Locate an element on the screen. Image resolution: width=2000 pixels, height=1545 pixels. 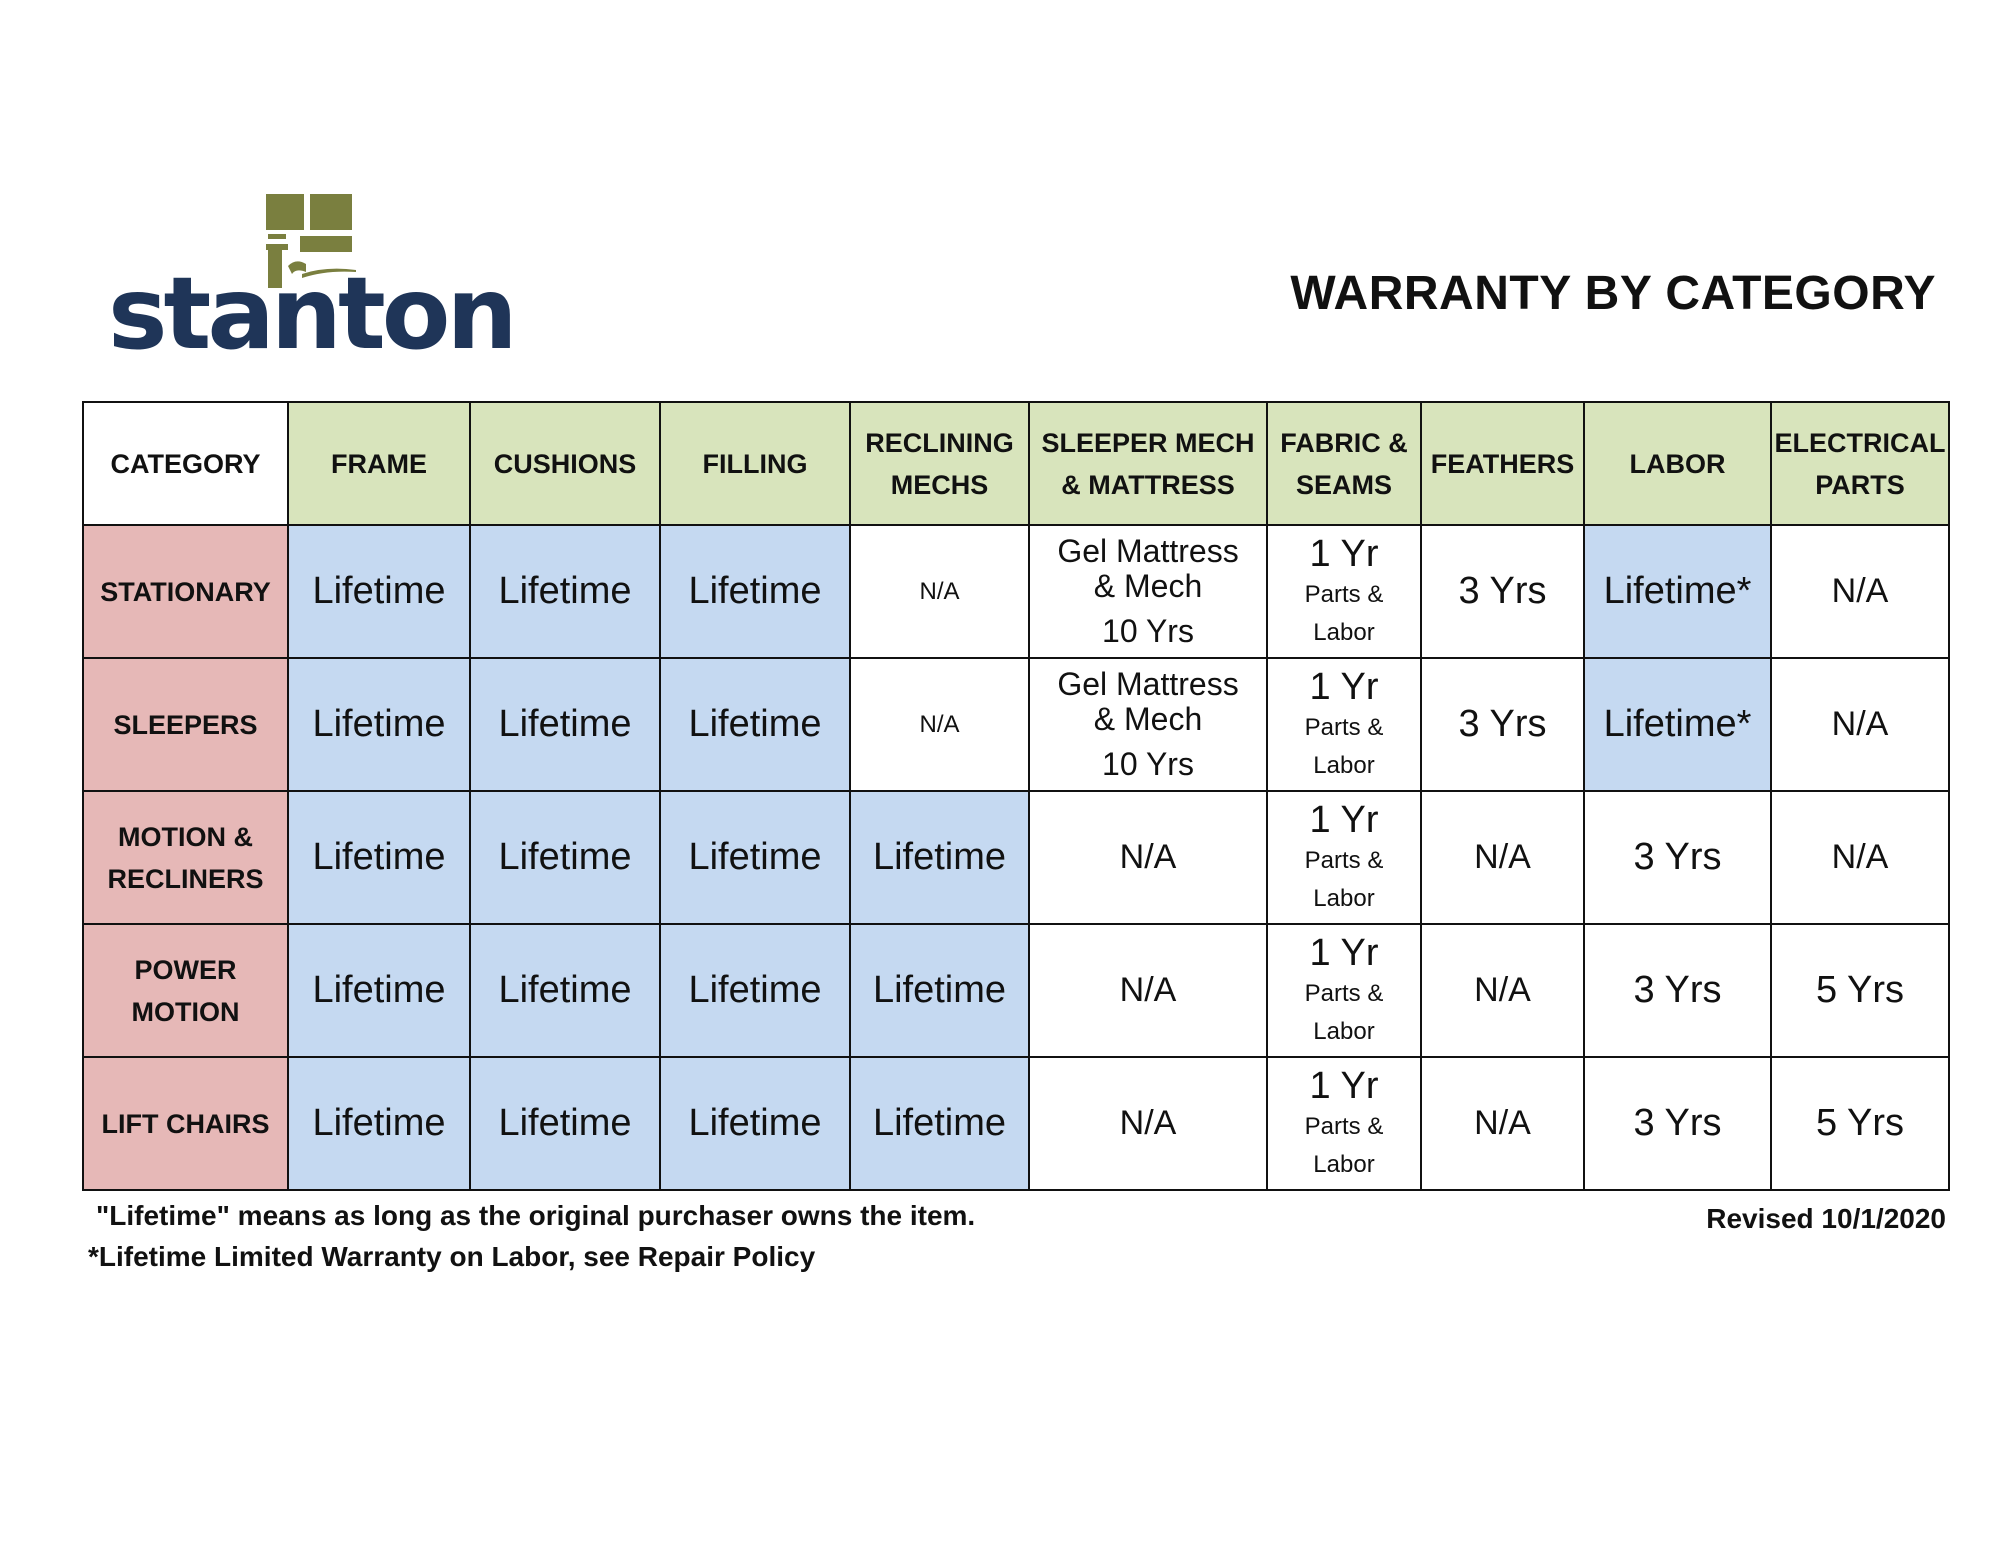
page-title: WARRANTY BY CATEGORY is located at coordinates (1613, 293).